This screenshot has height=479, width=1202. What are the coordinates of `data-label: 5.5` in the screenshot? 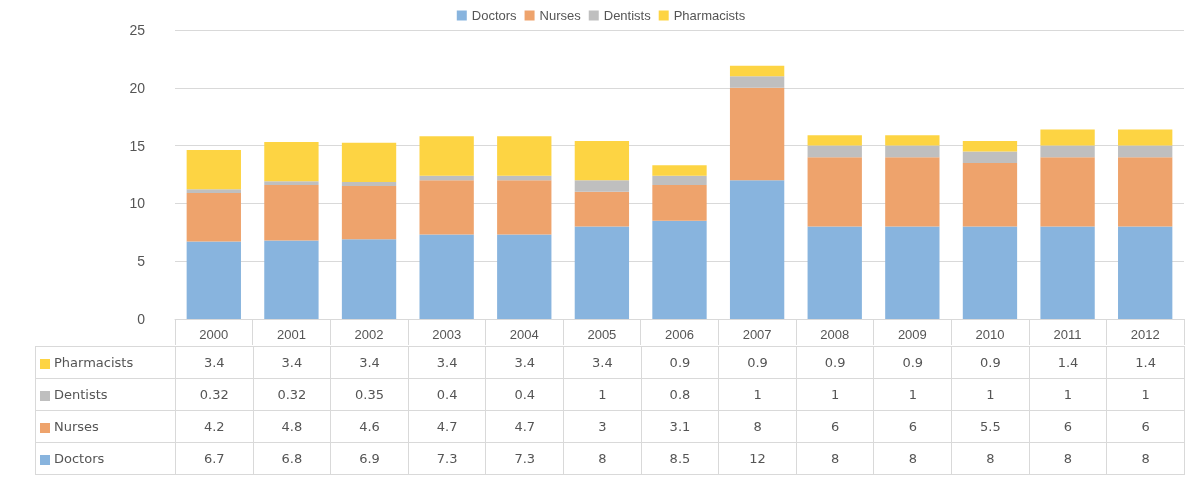 It's located at (990, 426).